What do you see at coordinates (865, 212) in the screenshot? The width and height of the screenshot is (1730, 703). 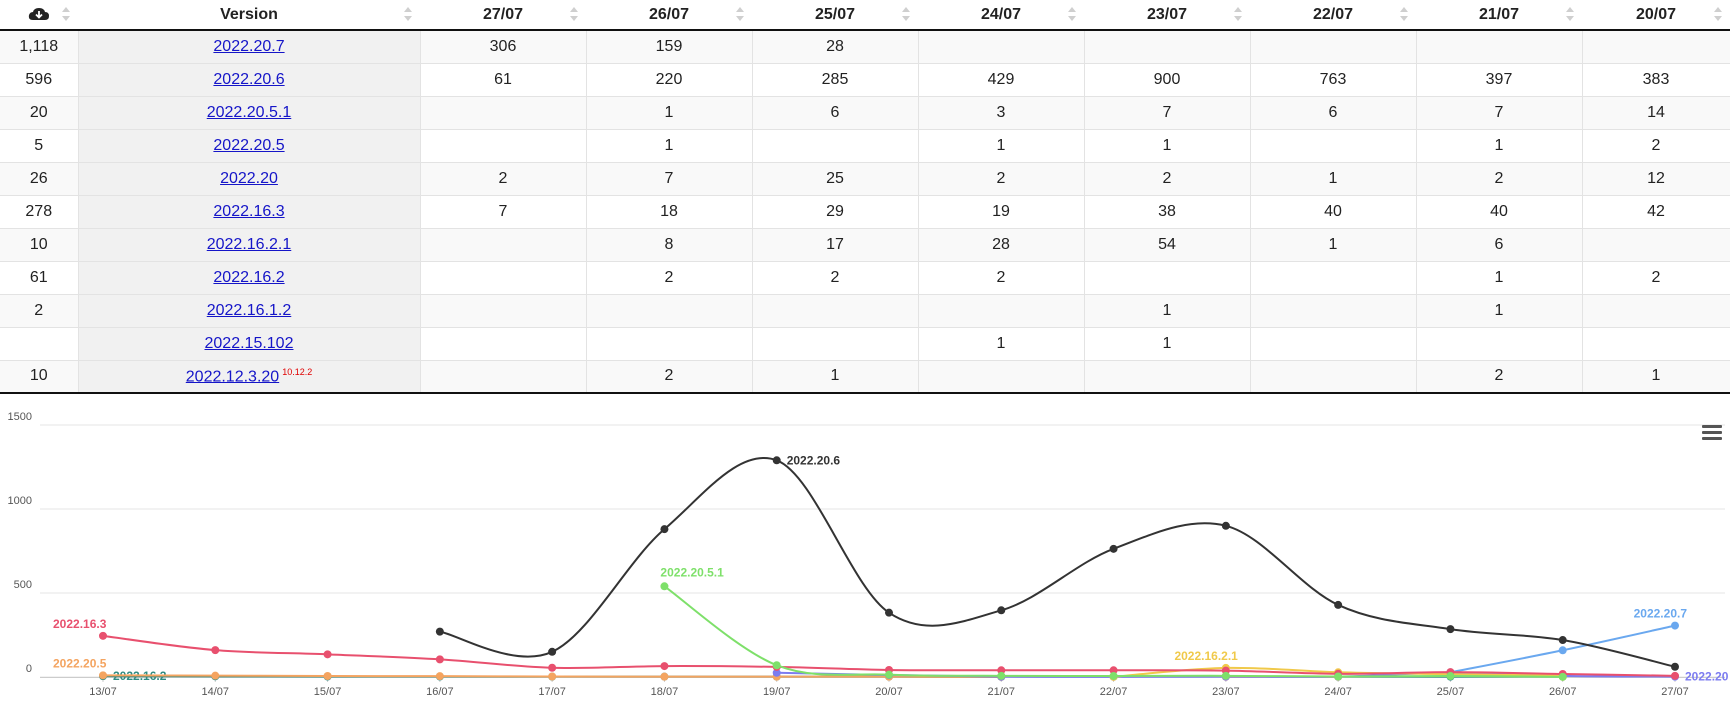 I see `table-row: 278 2022.16.3 7 18 29 19 38 40 40 42` at bounding box center [865, 212].